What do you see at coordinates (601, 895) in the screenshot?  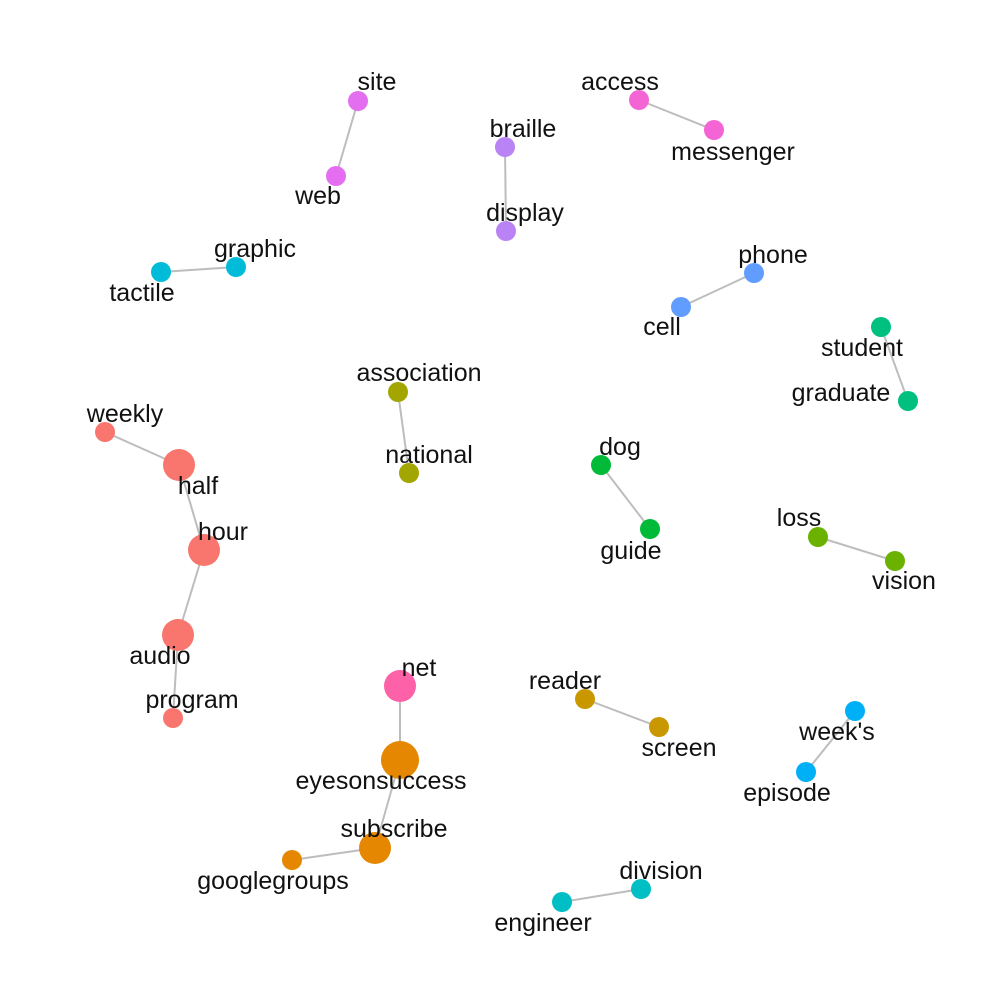 I see `edge-division-engineer` at bounding box center [601, 895].